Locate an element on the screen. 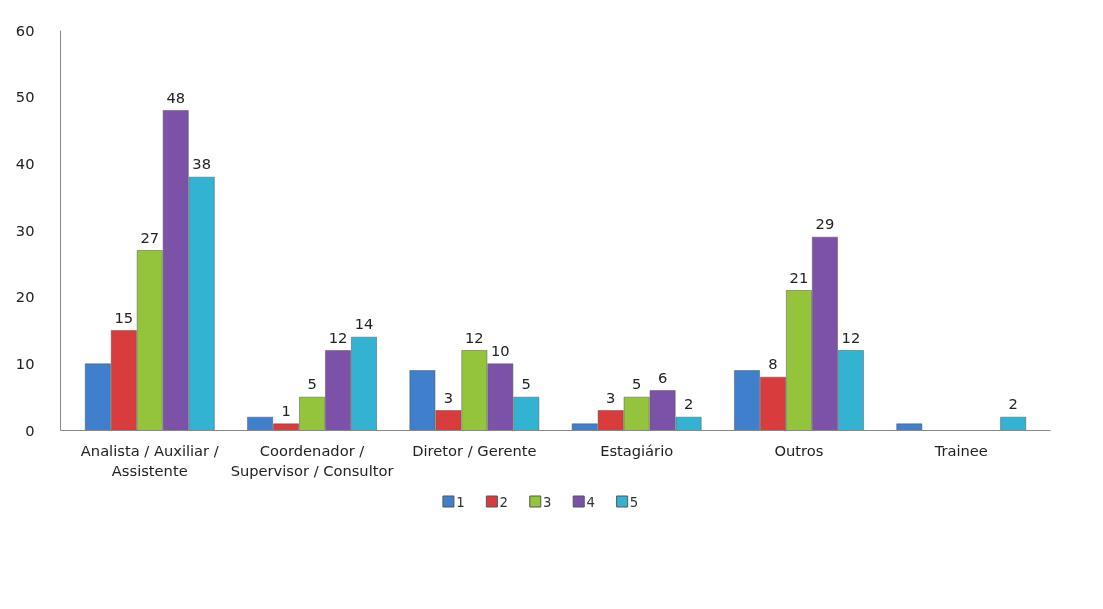 Image resolution: width=1103 pixels, height=609 pixels. y-tick-label: 20 is located at coordinates (25, 297).